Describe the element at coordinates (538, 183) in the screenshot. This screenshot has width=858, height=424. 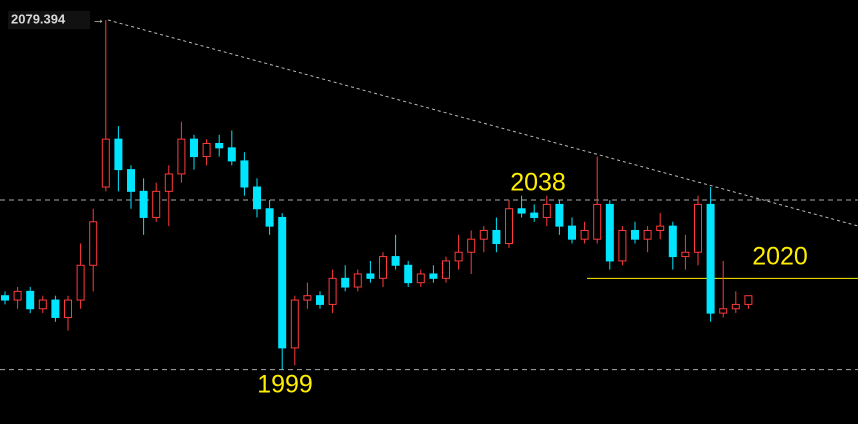
I see `level-label: 2038` at that location.